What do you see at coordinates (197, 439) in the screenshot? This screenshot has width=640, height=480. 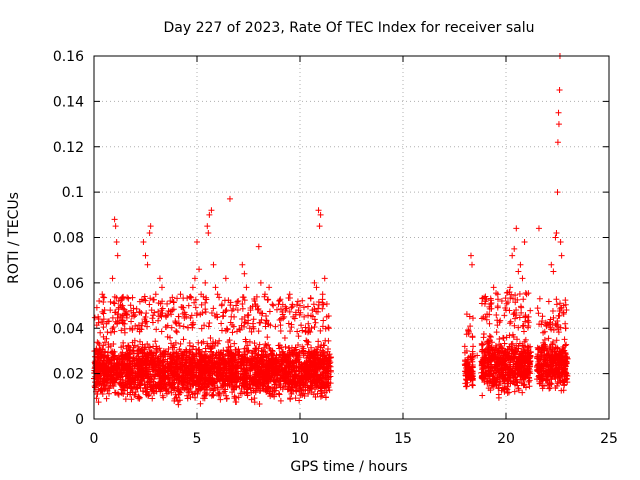 I see `x-tick-label: 5` at bounding box center [197, 439].